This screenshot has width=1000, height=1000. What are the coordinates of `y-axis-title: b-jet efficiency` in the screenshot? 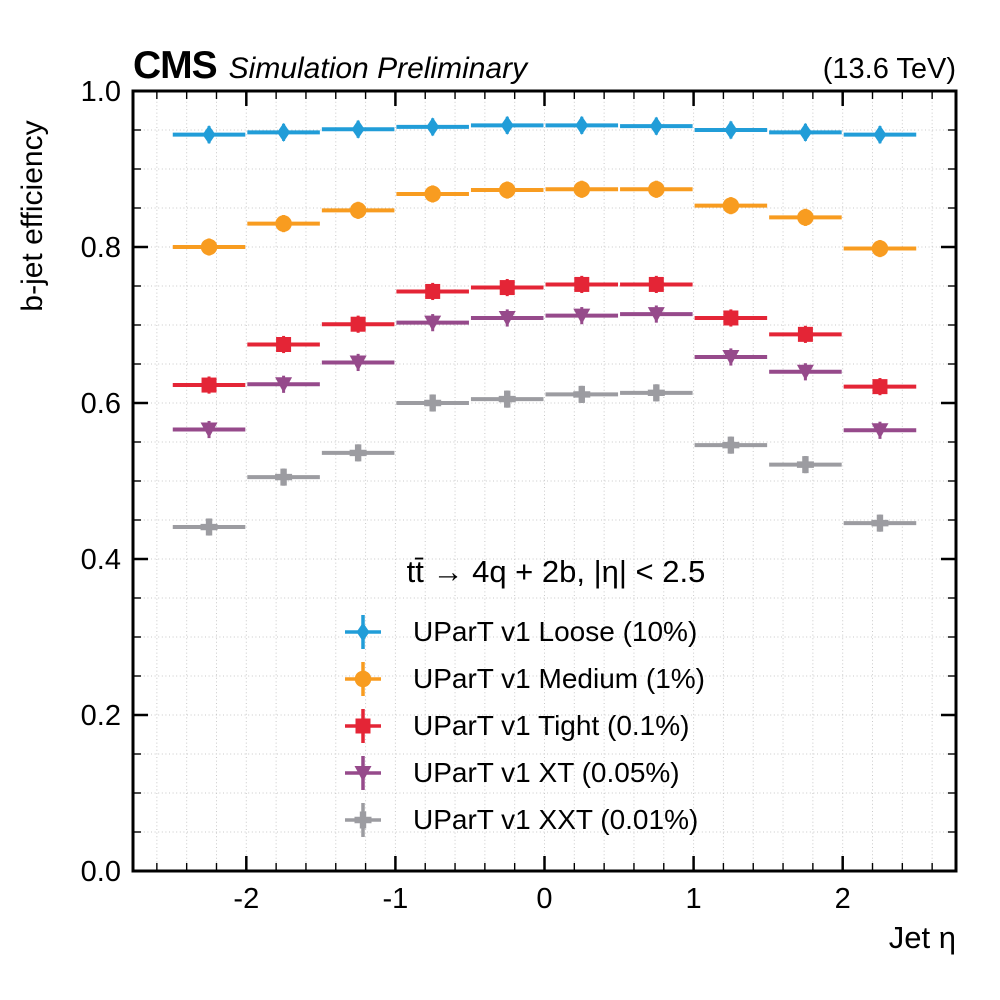 It's located at (32, 216).